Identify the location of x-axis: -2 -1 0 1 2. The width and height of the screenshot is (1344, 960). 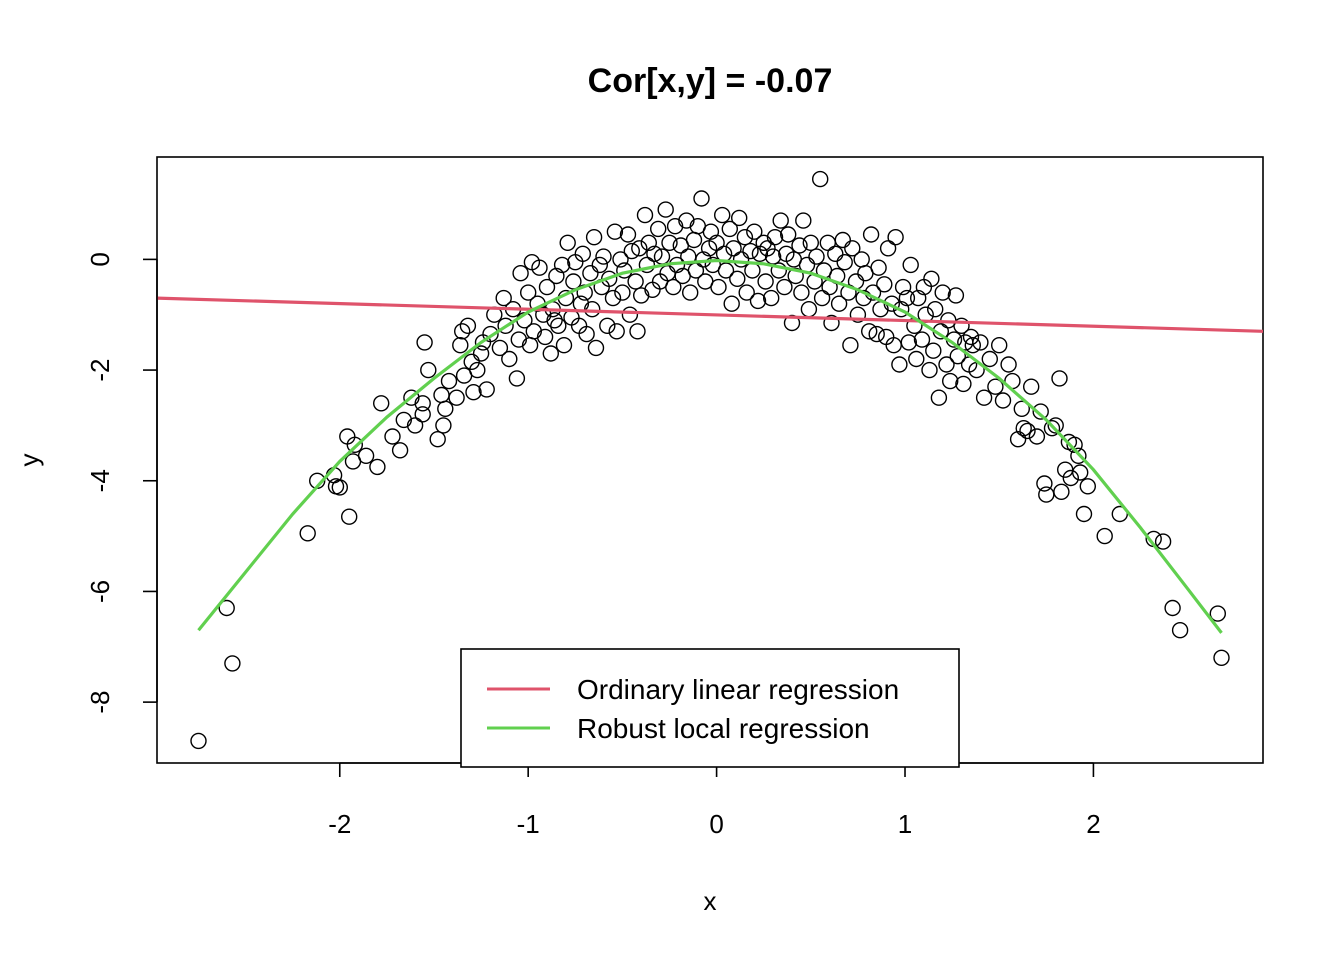
(714, 800).